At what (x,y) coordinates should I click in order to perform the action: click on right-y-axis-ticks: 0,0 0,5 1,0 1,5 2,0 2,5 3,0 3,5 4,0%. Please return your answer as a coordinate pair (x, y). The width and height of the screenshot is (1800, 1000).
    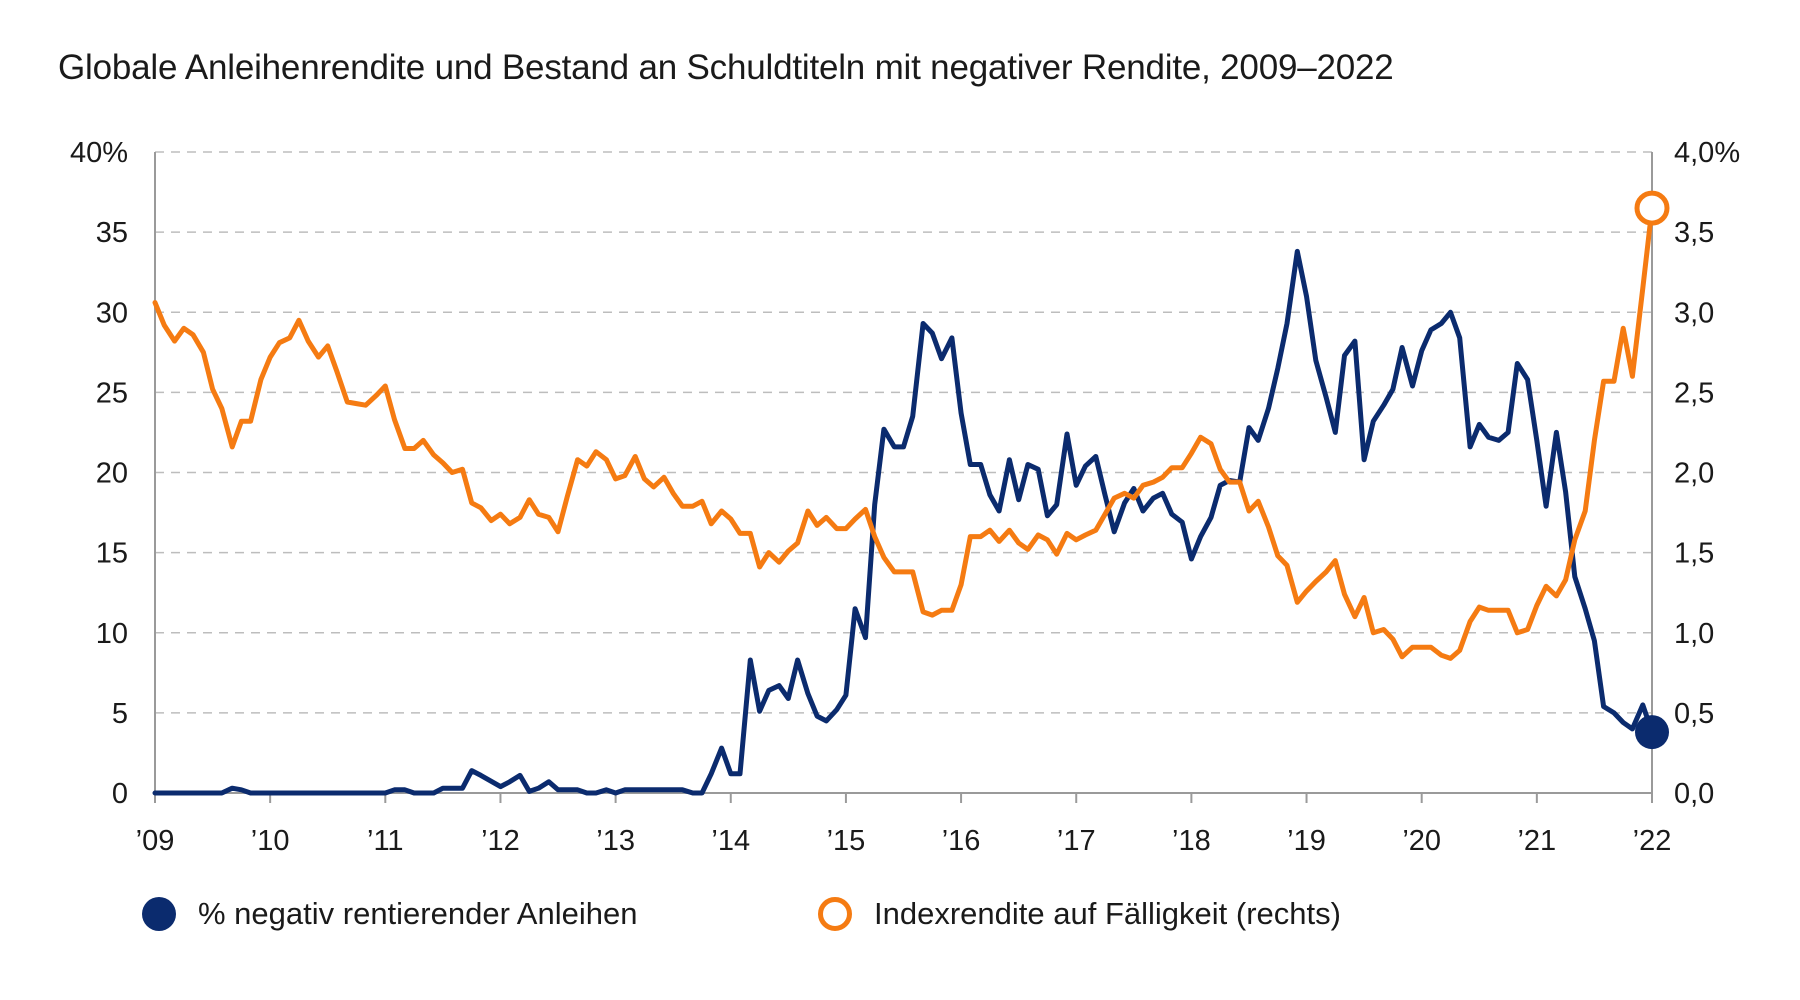
    Looking at the image, I should click on (1707, 473).